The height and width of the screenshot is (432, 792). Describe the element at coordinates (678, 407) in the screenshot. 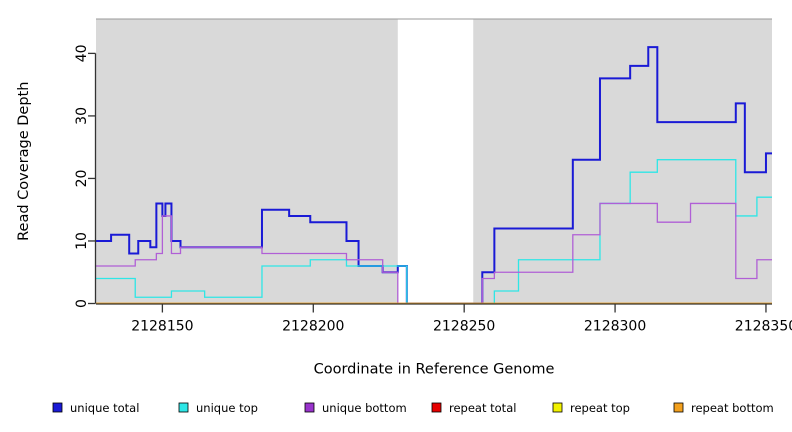

I see `legend-swatch-repeat-bottom` at that location.